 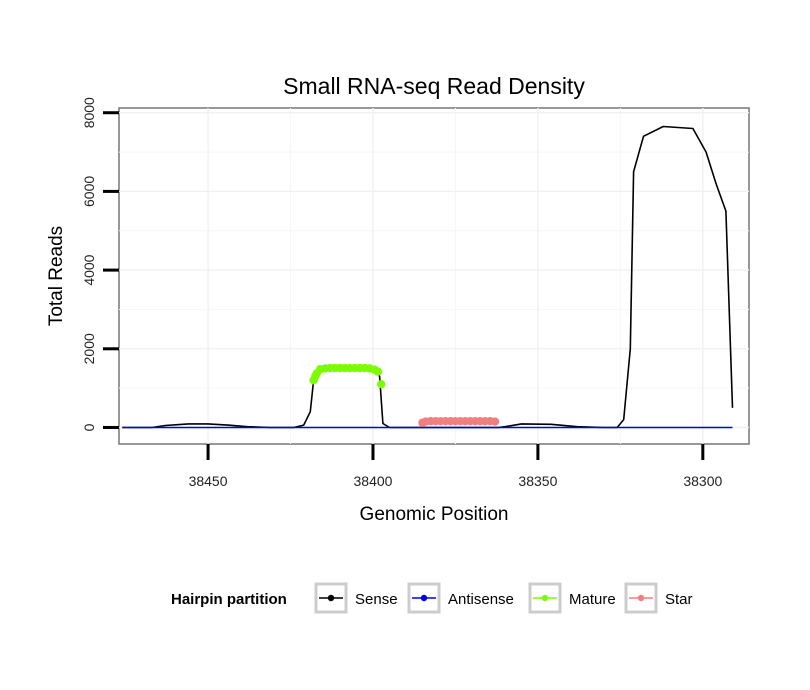 I want to click on x-tick-label: 38350, so click(x=537, y=481).